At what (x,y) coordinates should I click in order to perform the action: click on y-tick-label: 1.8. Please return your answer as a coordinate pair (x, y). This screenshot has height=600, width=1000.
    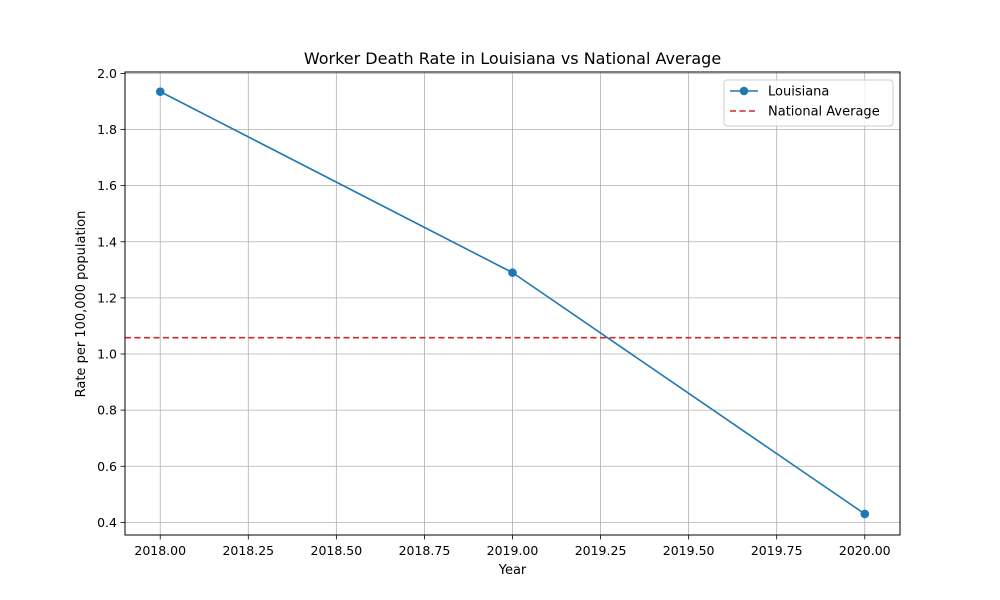
    Looking at the image, I should click on (107, 129).